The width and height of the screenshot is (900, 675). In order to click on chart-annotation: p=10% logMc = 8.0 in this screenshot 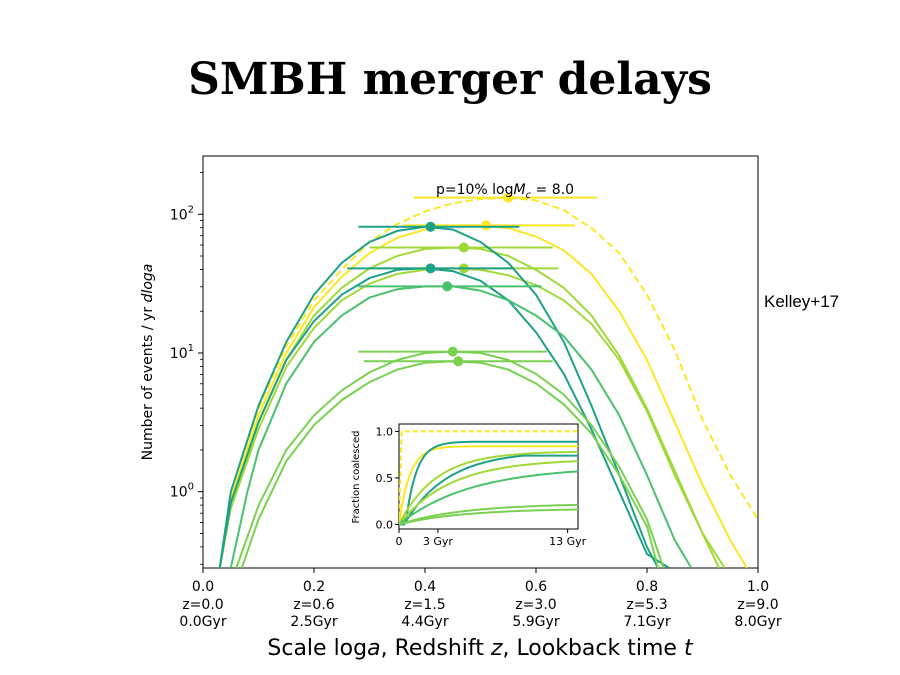, I will do `click(505, 191)`.